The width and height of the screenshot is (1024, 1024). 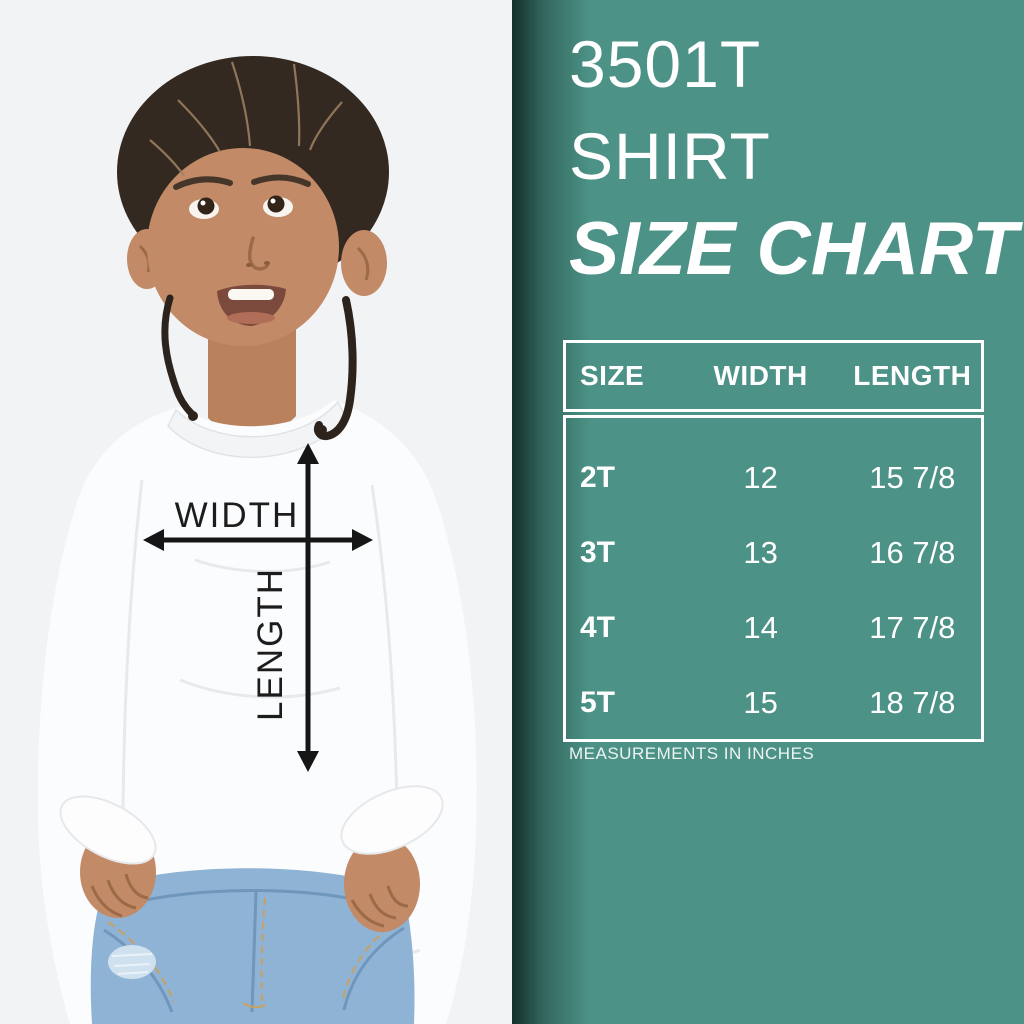 I want to click on table-row-4t: 4T 14 17 7/8, so click(x=773, y=627).